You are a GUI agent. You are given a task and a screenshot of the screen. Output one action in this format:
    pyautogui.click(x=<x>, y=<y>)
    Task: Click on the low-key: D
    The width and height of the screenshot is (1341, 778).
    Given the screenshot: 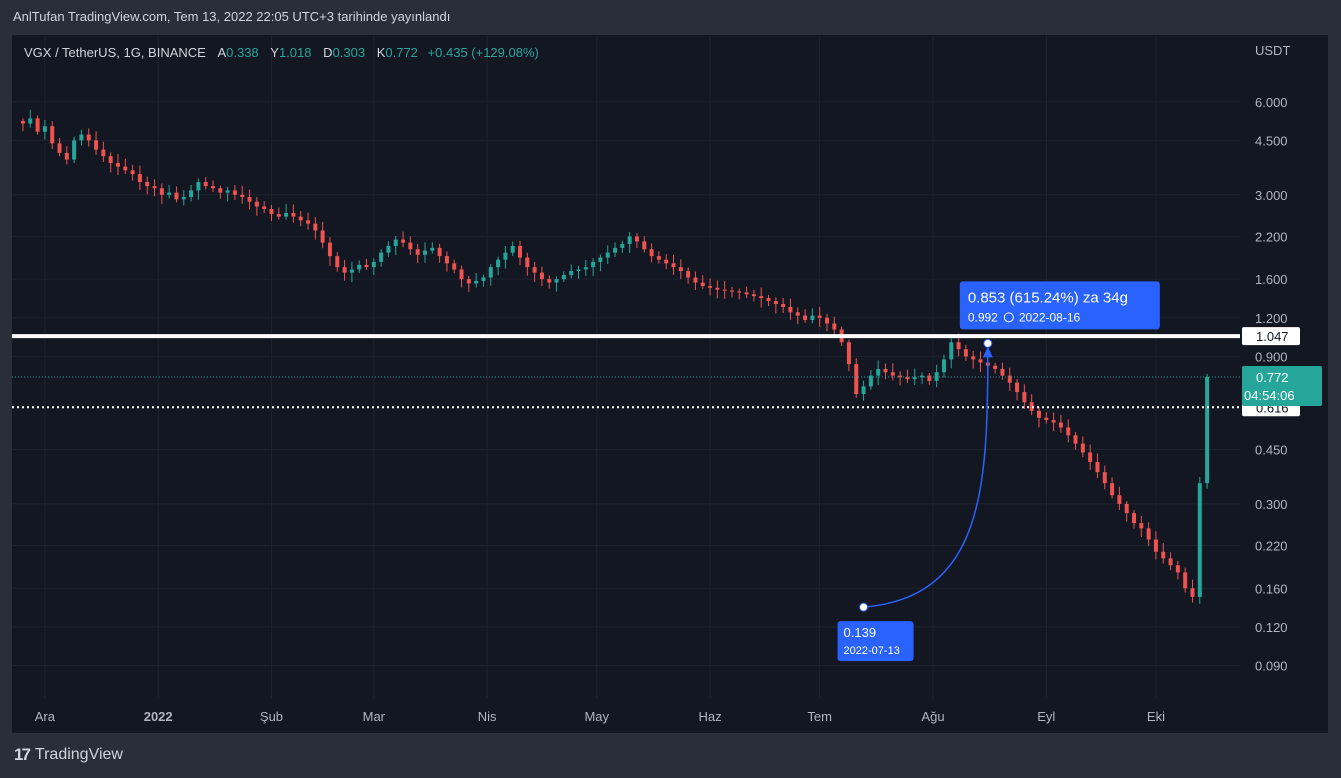 What is the action you would take?
    pyautogui.click(x=328, y=52)
    